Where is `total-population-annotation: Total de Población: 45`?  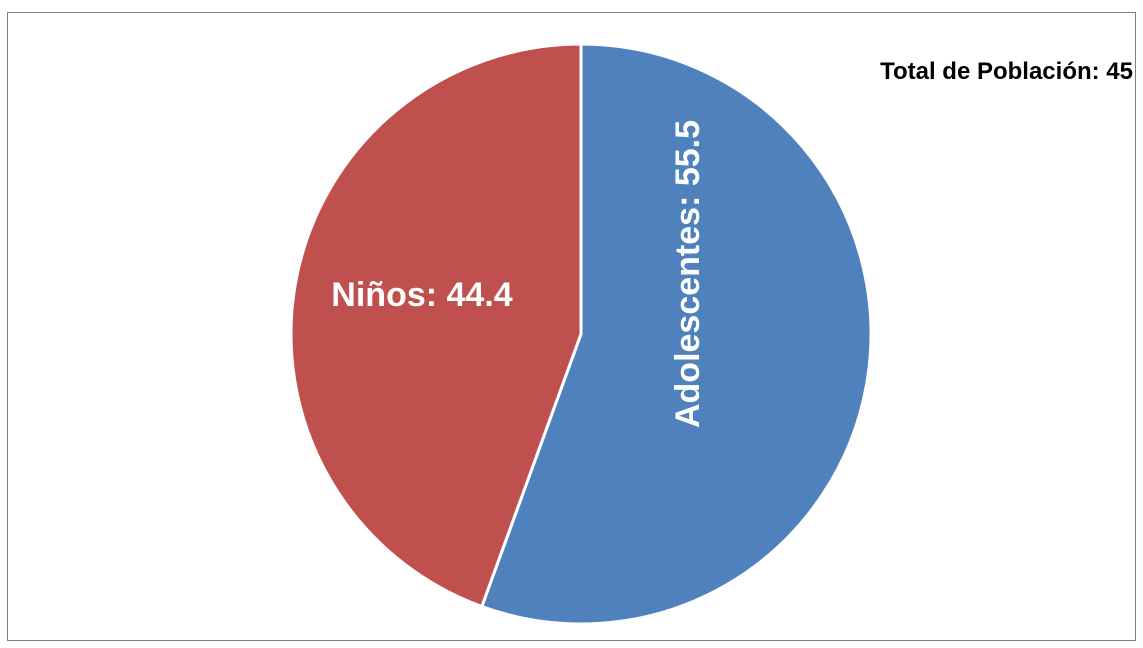 total-population-annotation: Total de Población: 45 is located at coordinates (1006, 71).